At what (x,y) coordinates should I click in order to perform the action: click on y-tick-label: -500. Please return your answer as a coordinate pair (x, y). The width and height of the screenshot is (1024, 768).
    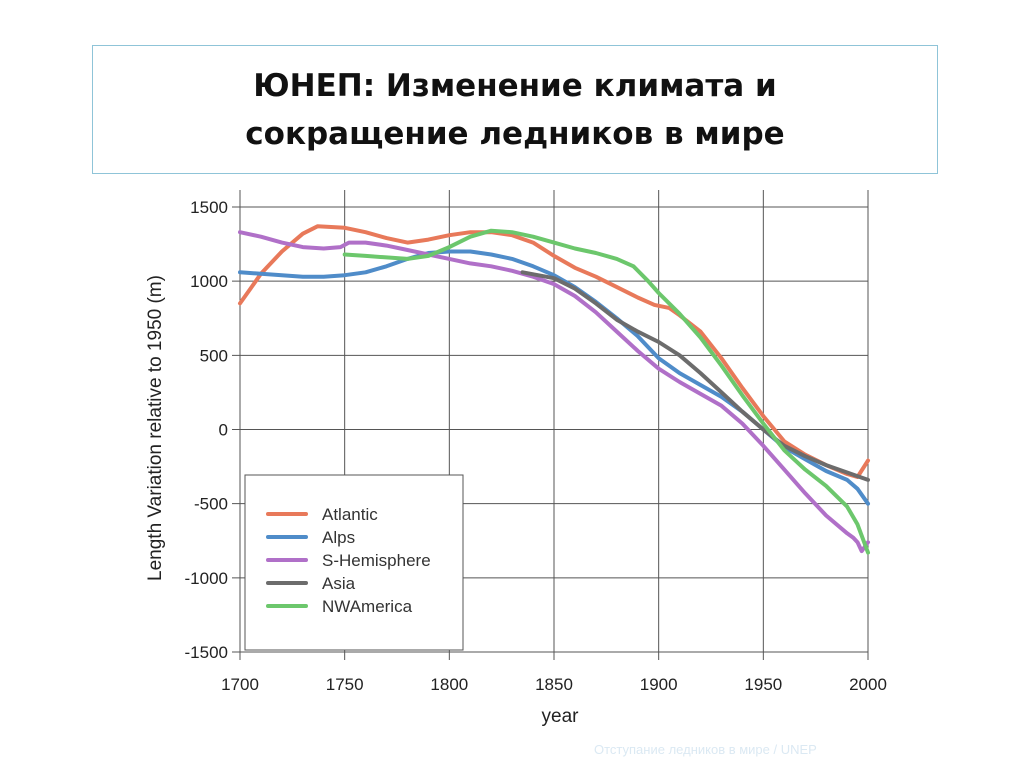
    Looking at the image, I should click on (211, 504).